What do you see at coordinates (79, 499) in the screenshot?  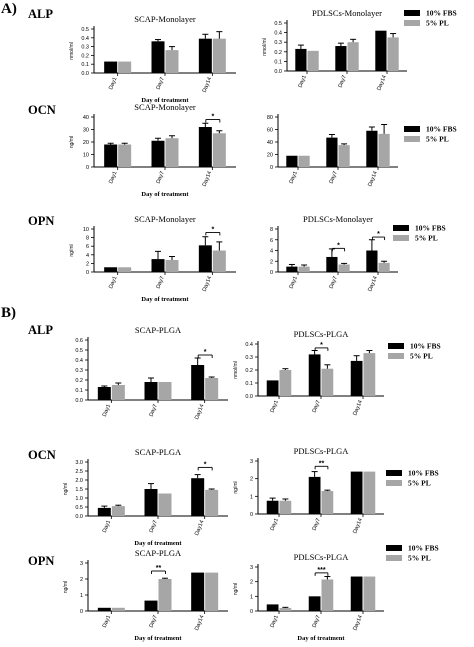 I see `y-tick-label: 1.0` at bounding box center [79, 499].